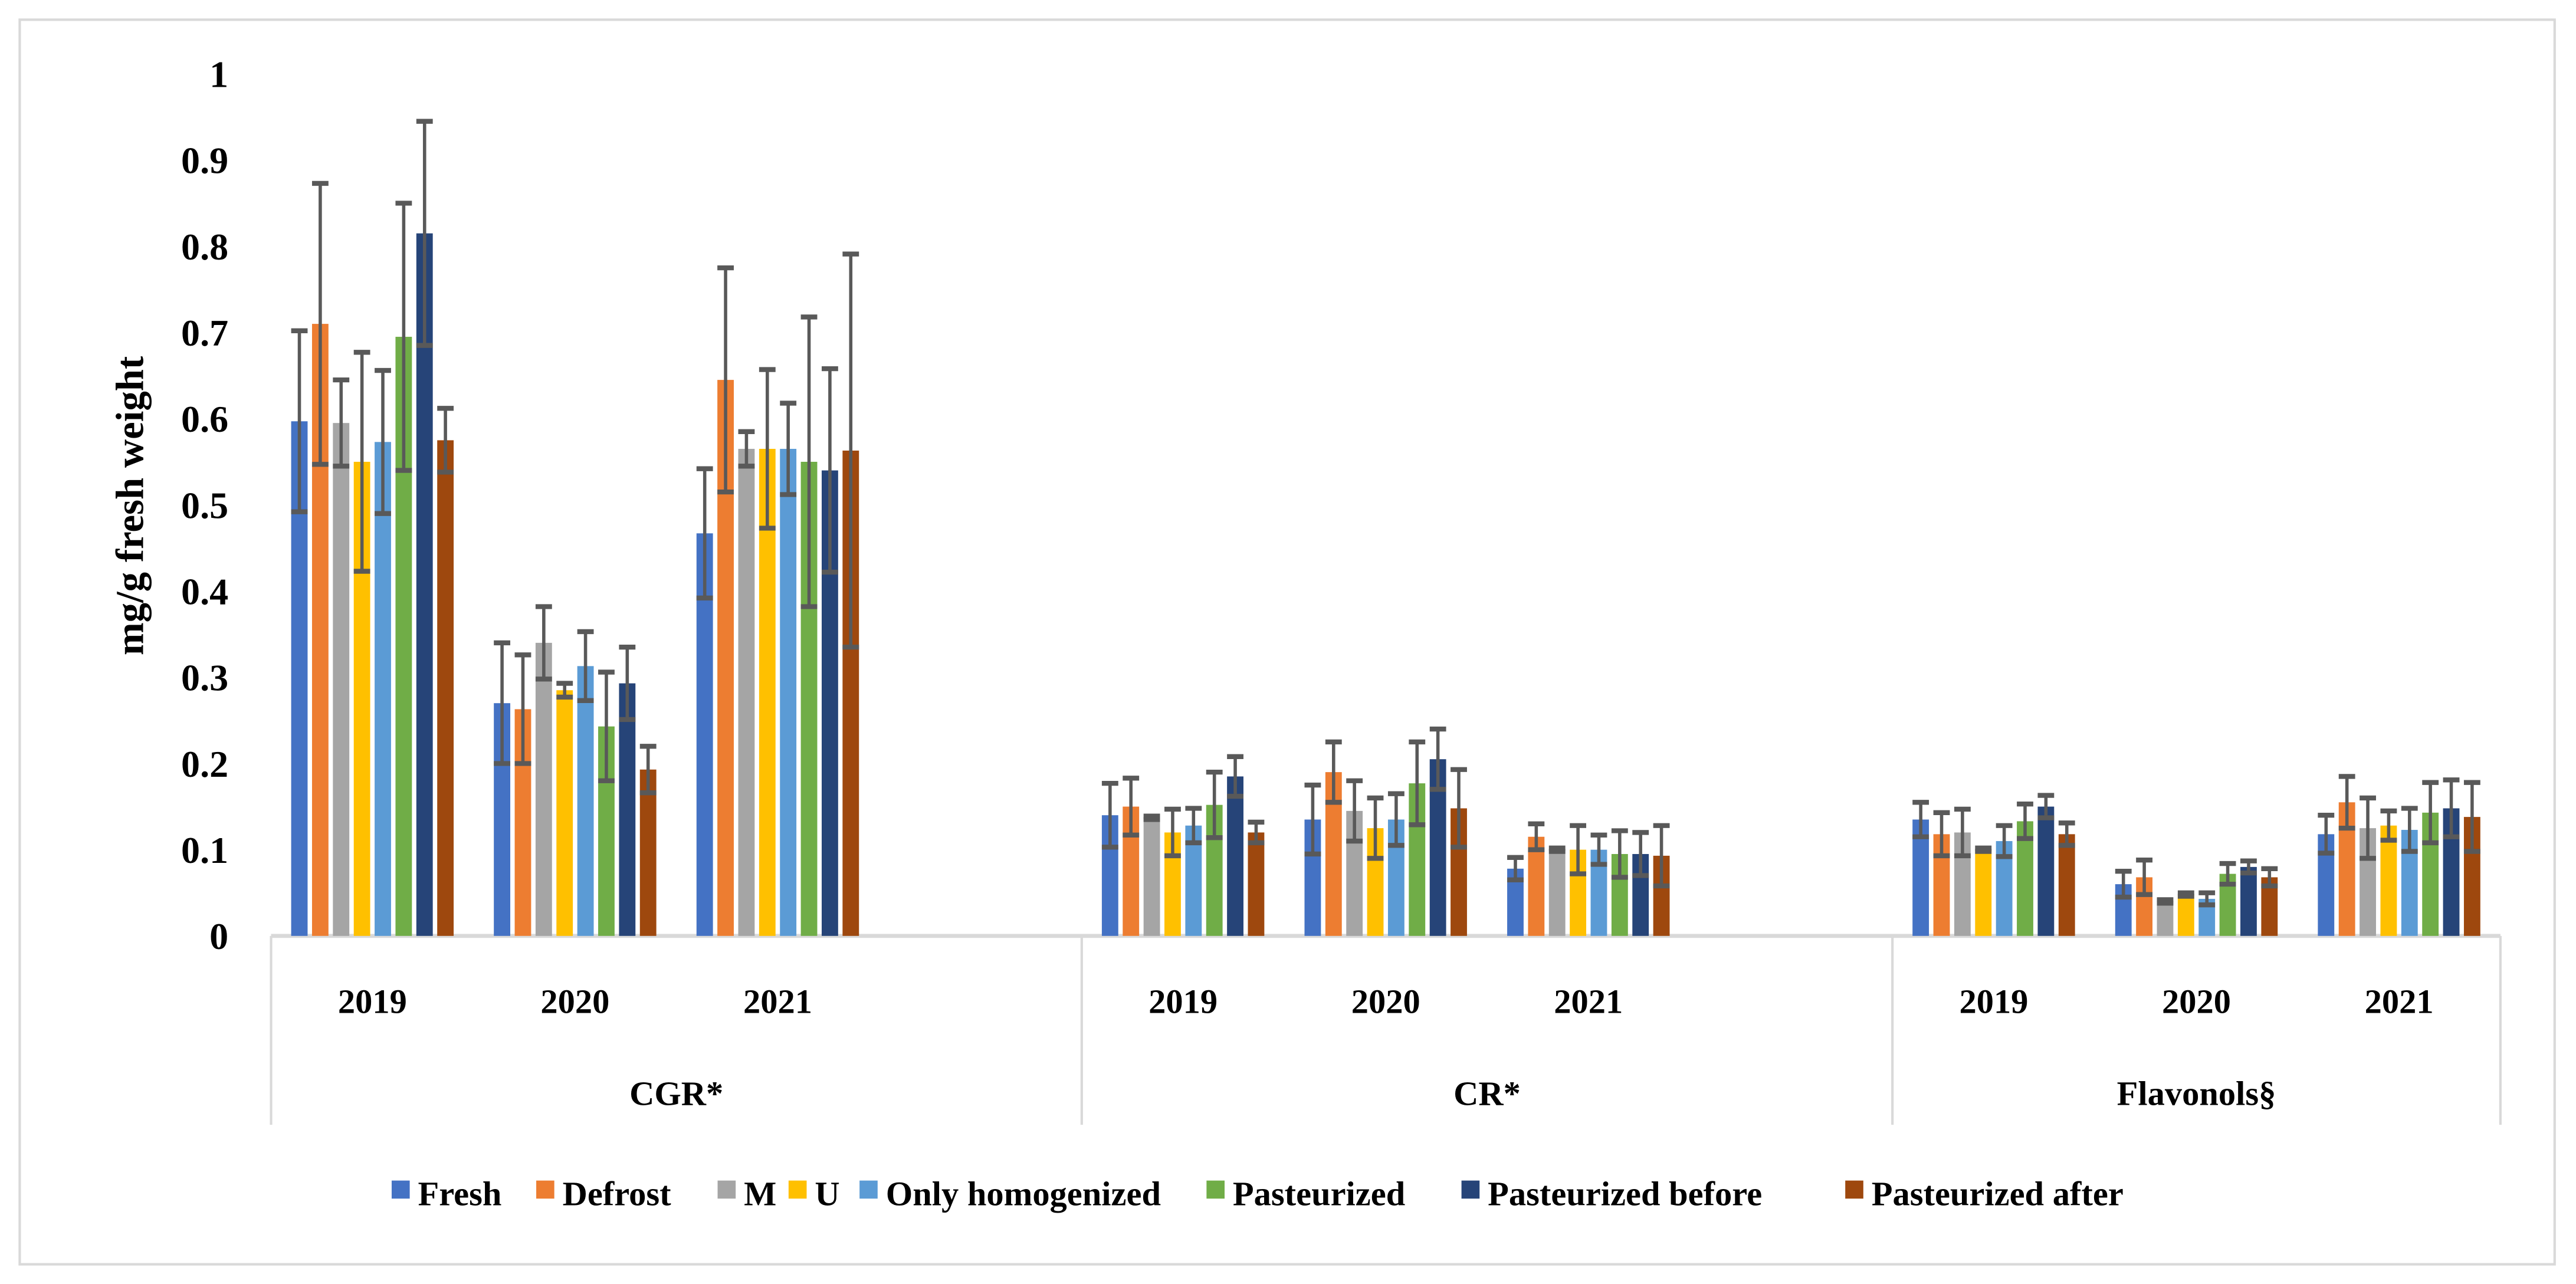 This screenshot has width=2576, height=1284. Describe the element at coordinates (218, 75) in the screenshot. I see `y-tick-label: 1` at that location.